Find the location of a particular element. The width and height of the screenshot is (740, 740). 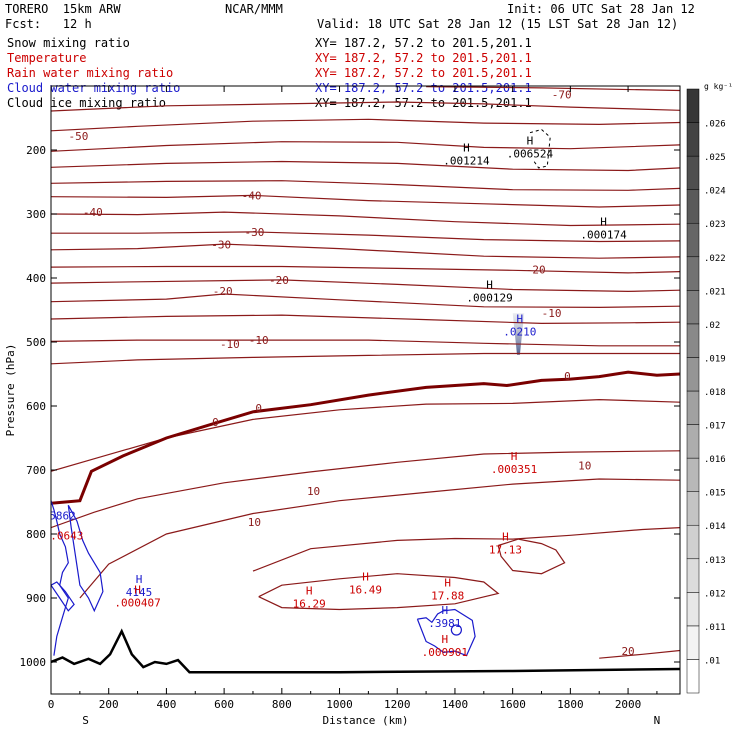

x-tick-label: 1400 is located at coordinates (455, 704).